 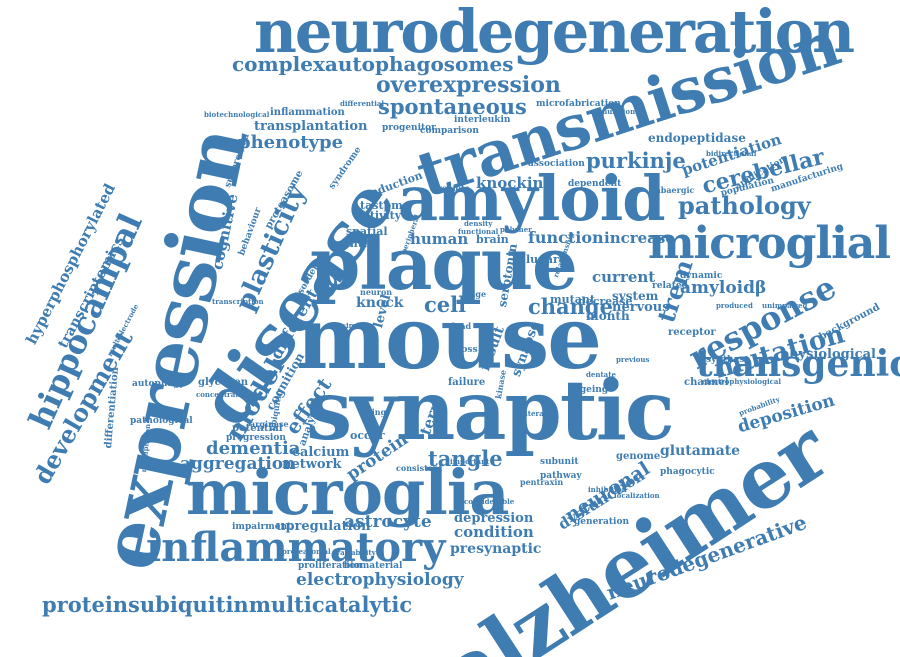 I want to click on word-glutamate: glutamate, so click(x=700, y=451).